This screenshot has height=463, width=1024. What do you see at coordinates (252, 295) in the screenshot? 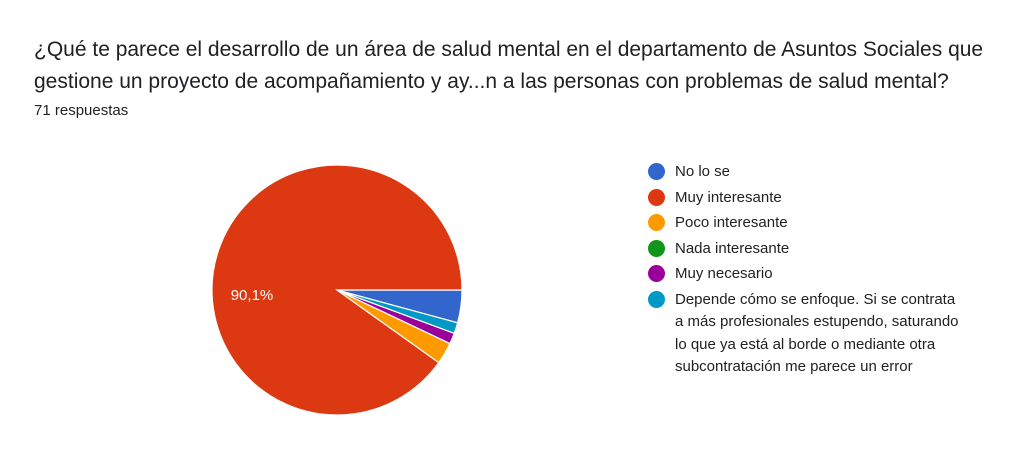
I see `slice-percent-label: 90,1%` at bounding box center [252, 295].